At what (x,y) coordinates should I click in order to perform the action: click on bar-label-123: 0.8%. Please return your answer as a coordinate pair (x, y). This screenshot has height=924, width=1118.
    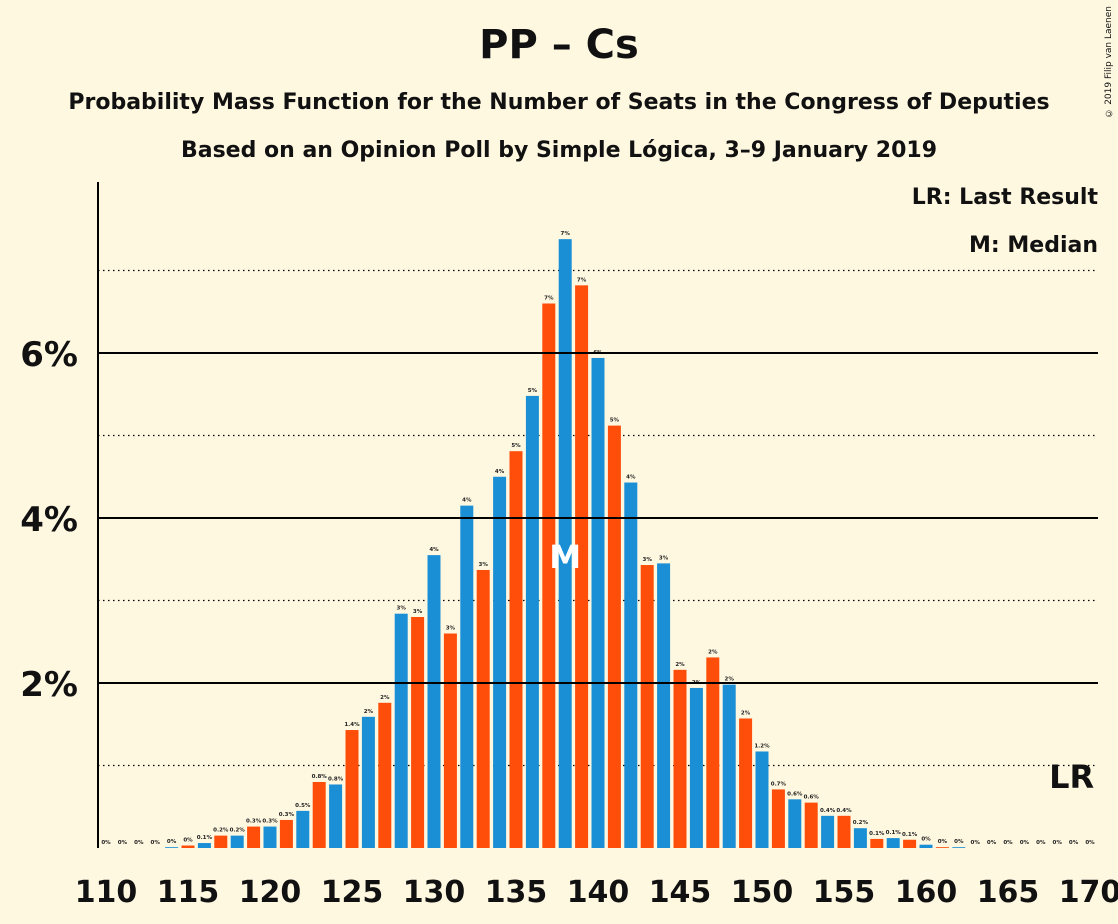
    Looking at the image, I should click on (320, 777).